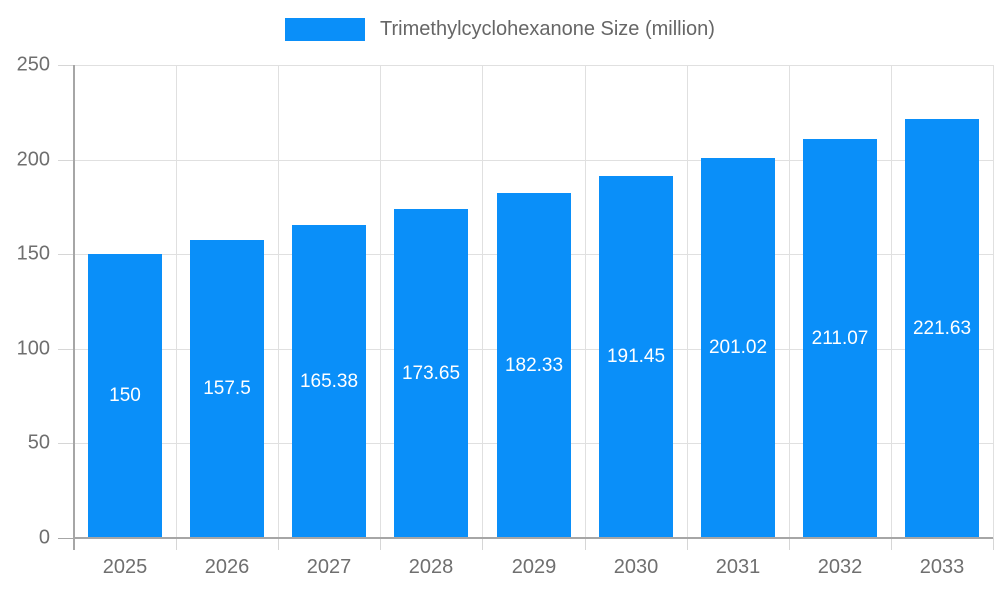 The width and height of the screenshot is (1000, 600). Describe the element at coordinates (738, 567) in the screenshot. I see `x-tick-label: 2031` at that location.